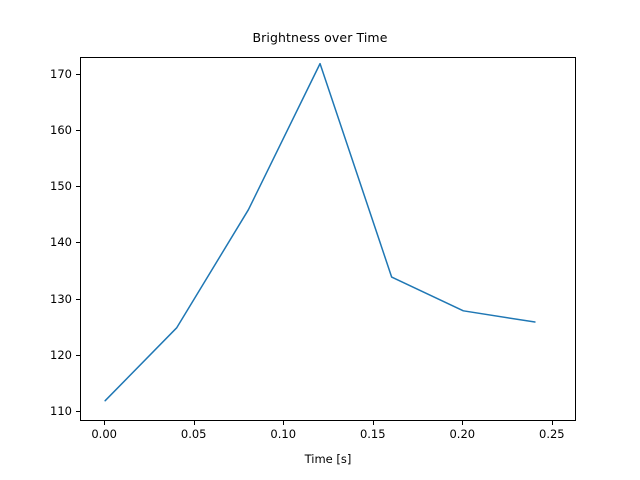 The height and width of the screenshot is (480, 640). I want to click on x-tick-label: 0.05, so click(193, 434).